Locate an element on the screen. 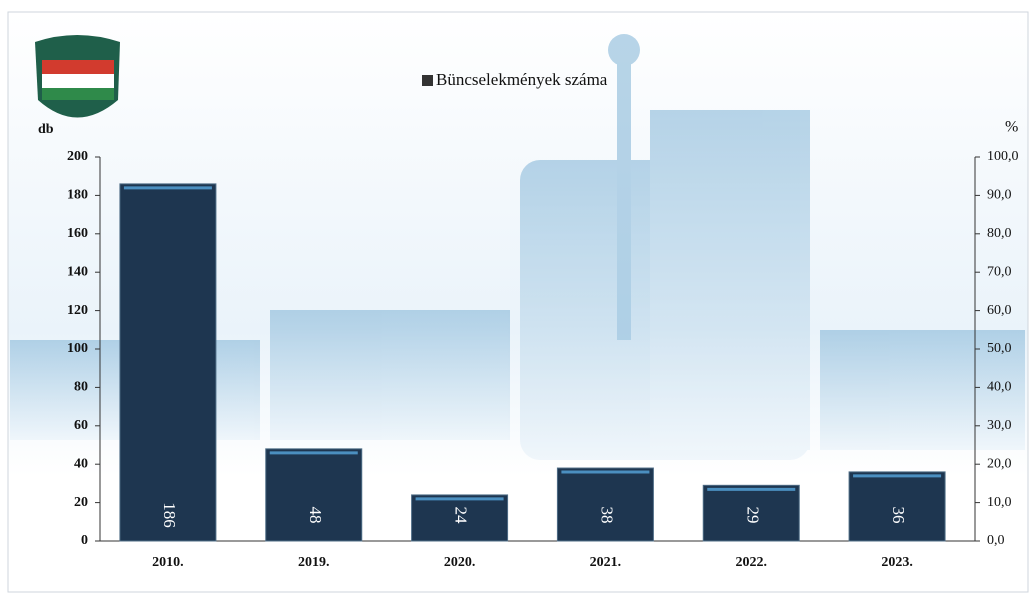 Image resolution: width=1035 pixels, height=601 pixels. x-tick-label: 2023. is located at coordinates (897, 562).